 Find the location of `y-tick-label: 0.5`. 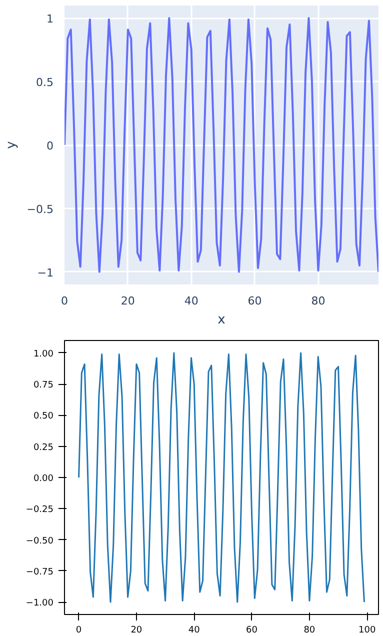

y-tick-label: 0.5 is located at coordinates (45, 83).